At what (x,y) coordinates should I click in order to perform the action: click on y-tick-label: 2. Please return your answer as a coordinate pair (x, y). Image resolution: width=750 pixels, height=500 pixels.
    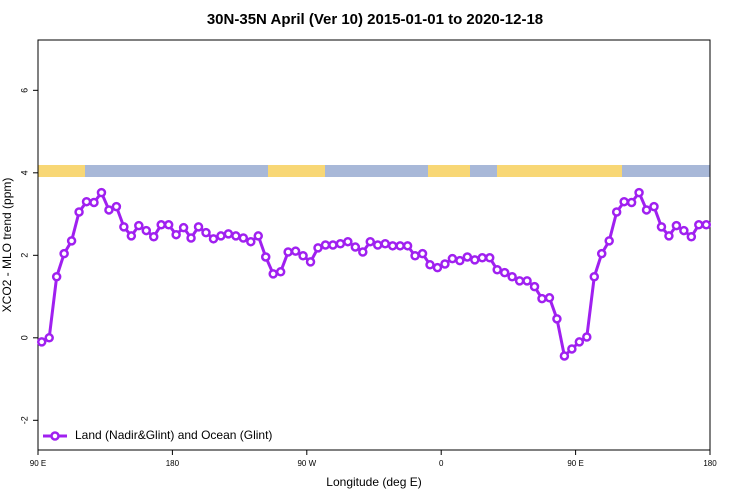
    Looking at the image, I should click on (24, 255).